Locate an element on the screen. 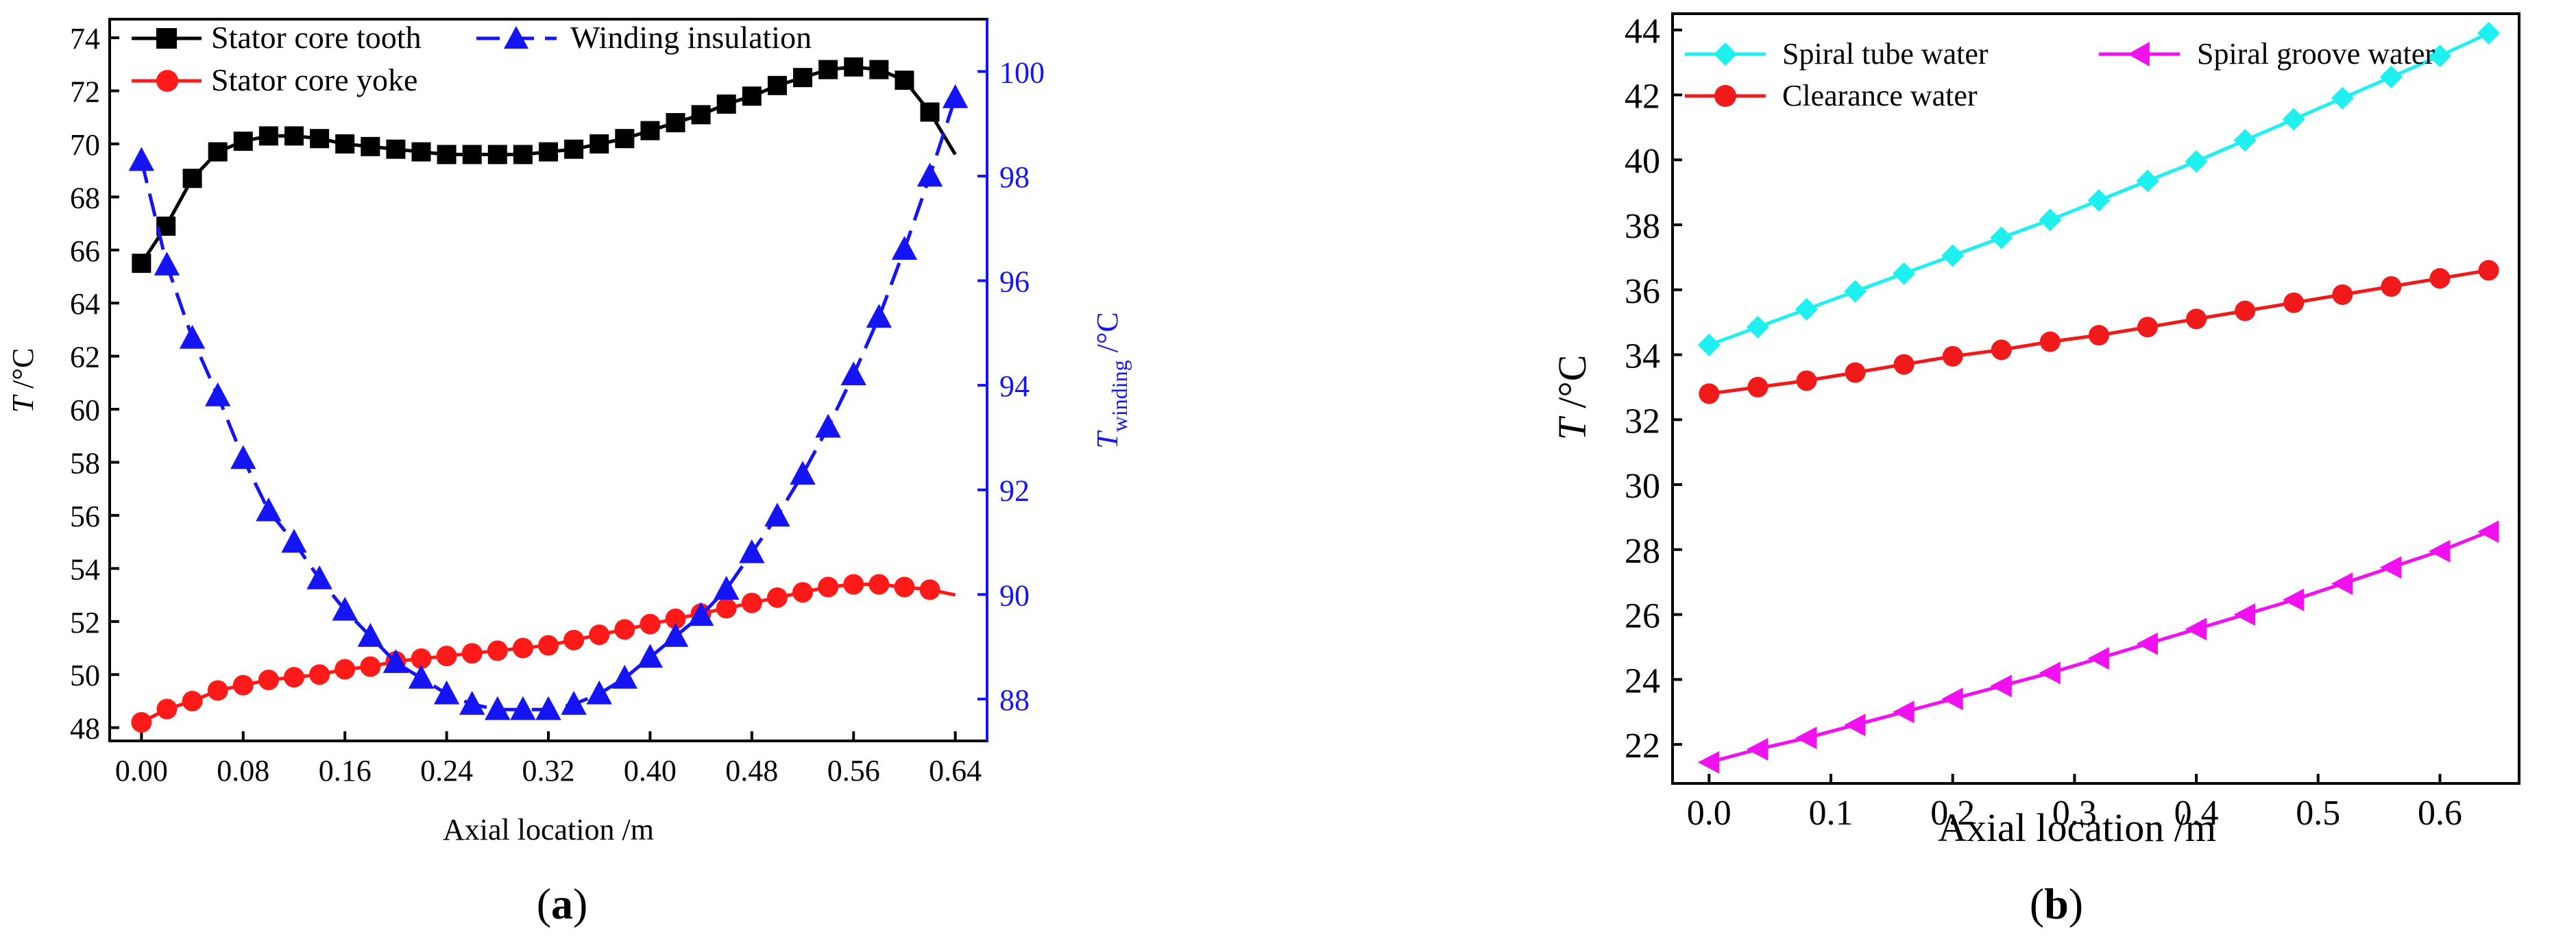 The height and width of the screenshot is (939, 2576). chart-b-x-tick-label: 0.6 is located at coordinates (2440, 813).